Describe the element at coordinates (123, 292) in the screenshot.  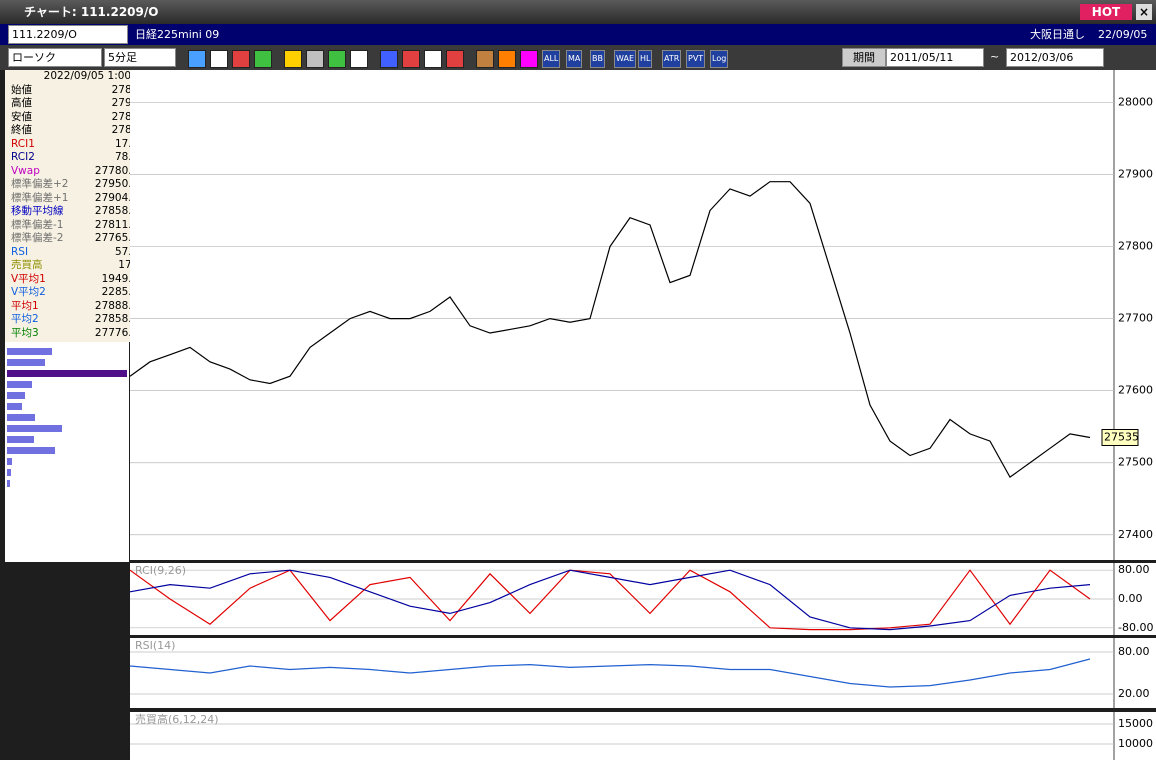
I see `info-value: 2285.08` at that location.